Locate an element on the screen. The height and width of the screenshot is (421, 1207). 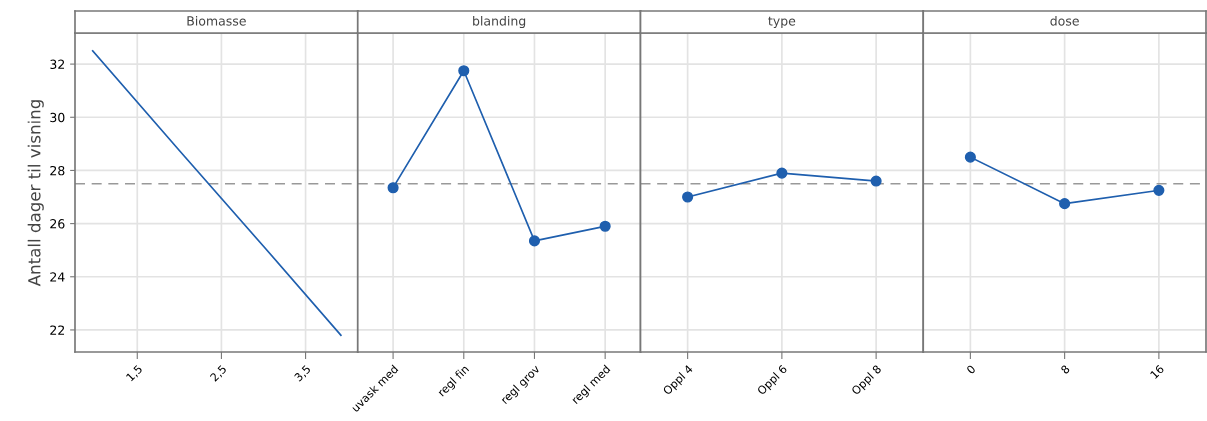
chart-title: dose is located at coordinates (1064, 20).